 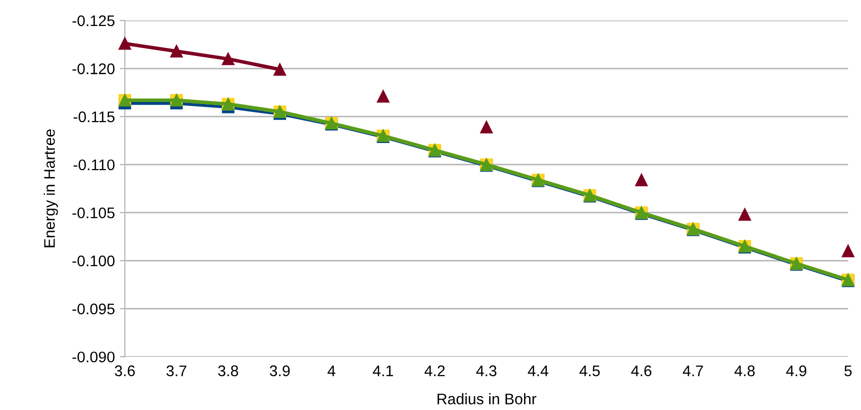 I want to click on x-tick-label: 3.6, so click(x=124, y=370).